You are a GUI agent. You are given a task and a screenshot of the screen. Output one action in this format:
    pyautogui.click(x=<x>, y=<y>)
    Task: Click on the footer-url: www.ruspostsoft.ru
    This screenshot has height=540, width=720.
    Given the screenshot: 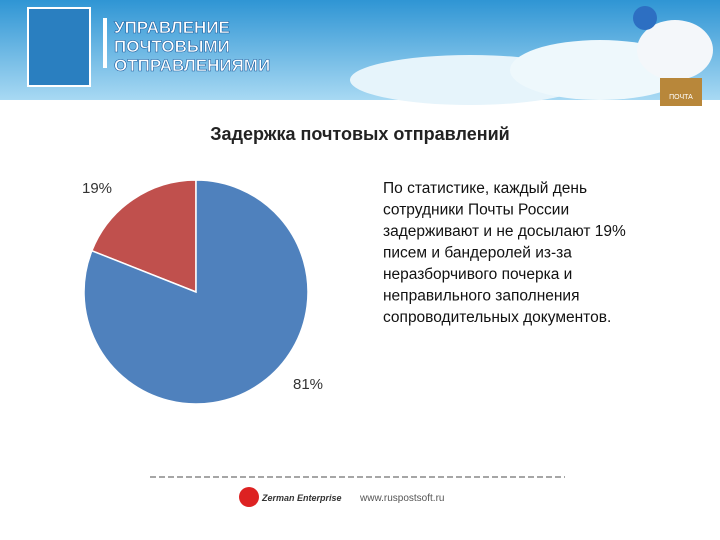 What is the action you would take?
    pyautogui.click(x=401, y=498)
    